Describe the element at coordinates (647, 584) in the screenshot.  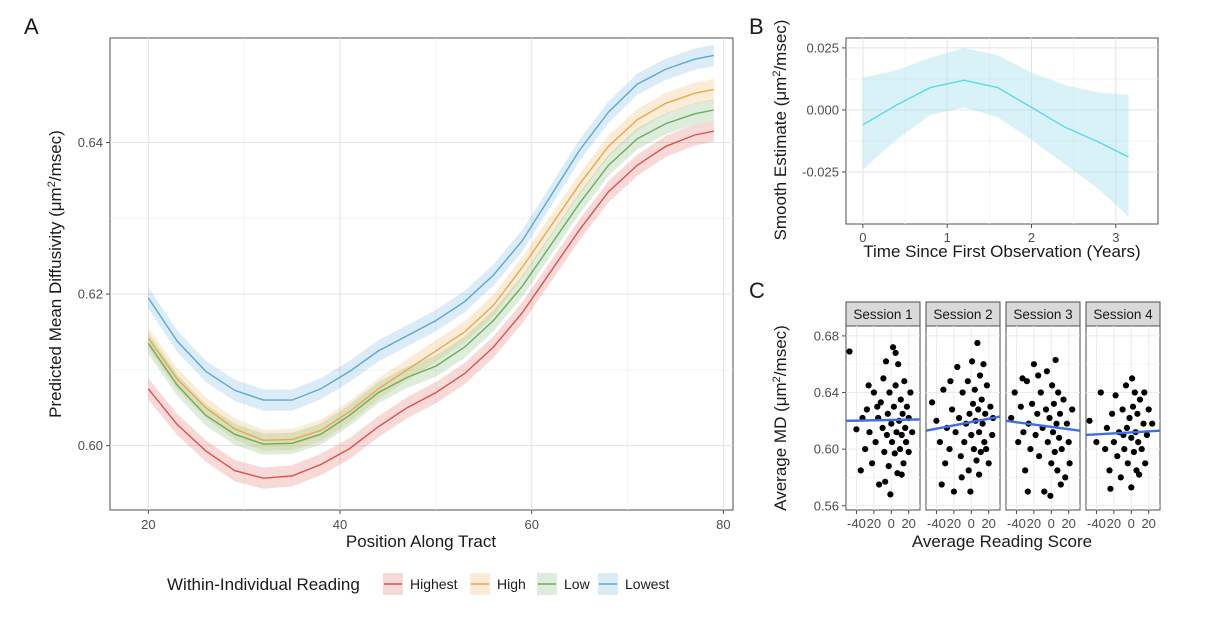
I see `legend-label: Lowest` at that location.